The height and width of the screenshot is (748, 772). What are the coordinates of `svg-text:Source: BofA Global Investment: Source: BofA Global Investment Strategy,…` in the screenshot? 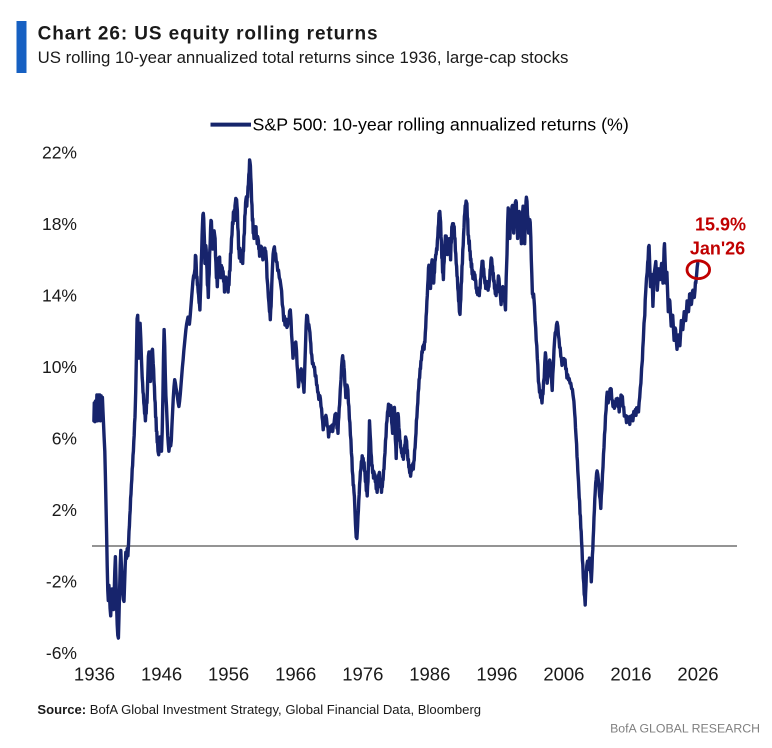 It's located at (259, 709).